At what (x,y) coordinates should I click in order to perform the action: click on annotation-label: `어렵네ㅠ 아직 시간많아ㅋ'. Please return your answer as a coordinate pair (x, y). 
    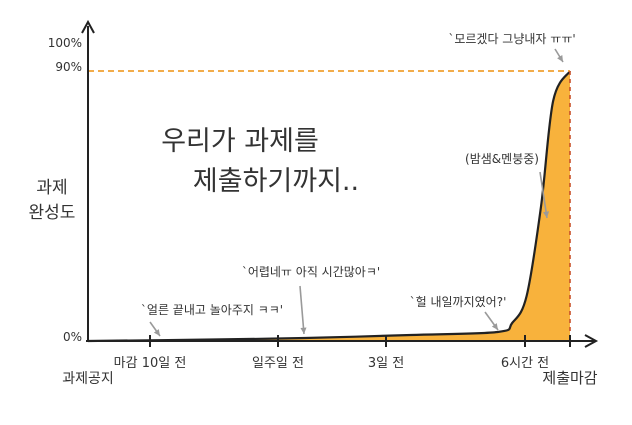
    Looking at the image, I should click on (311, 272).